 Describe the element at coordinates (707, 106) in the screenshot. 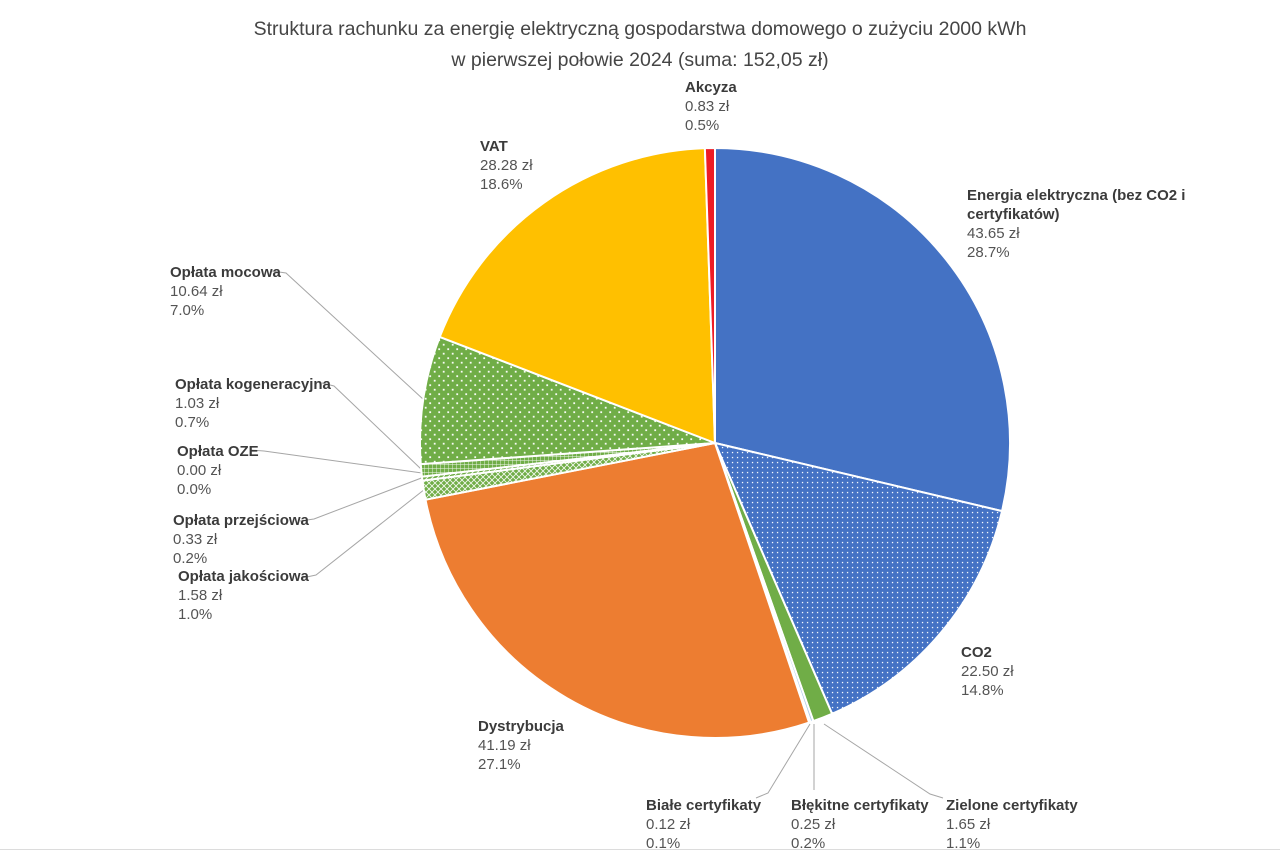

I see `label-amount: 0.83 zł` at that location.